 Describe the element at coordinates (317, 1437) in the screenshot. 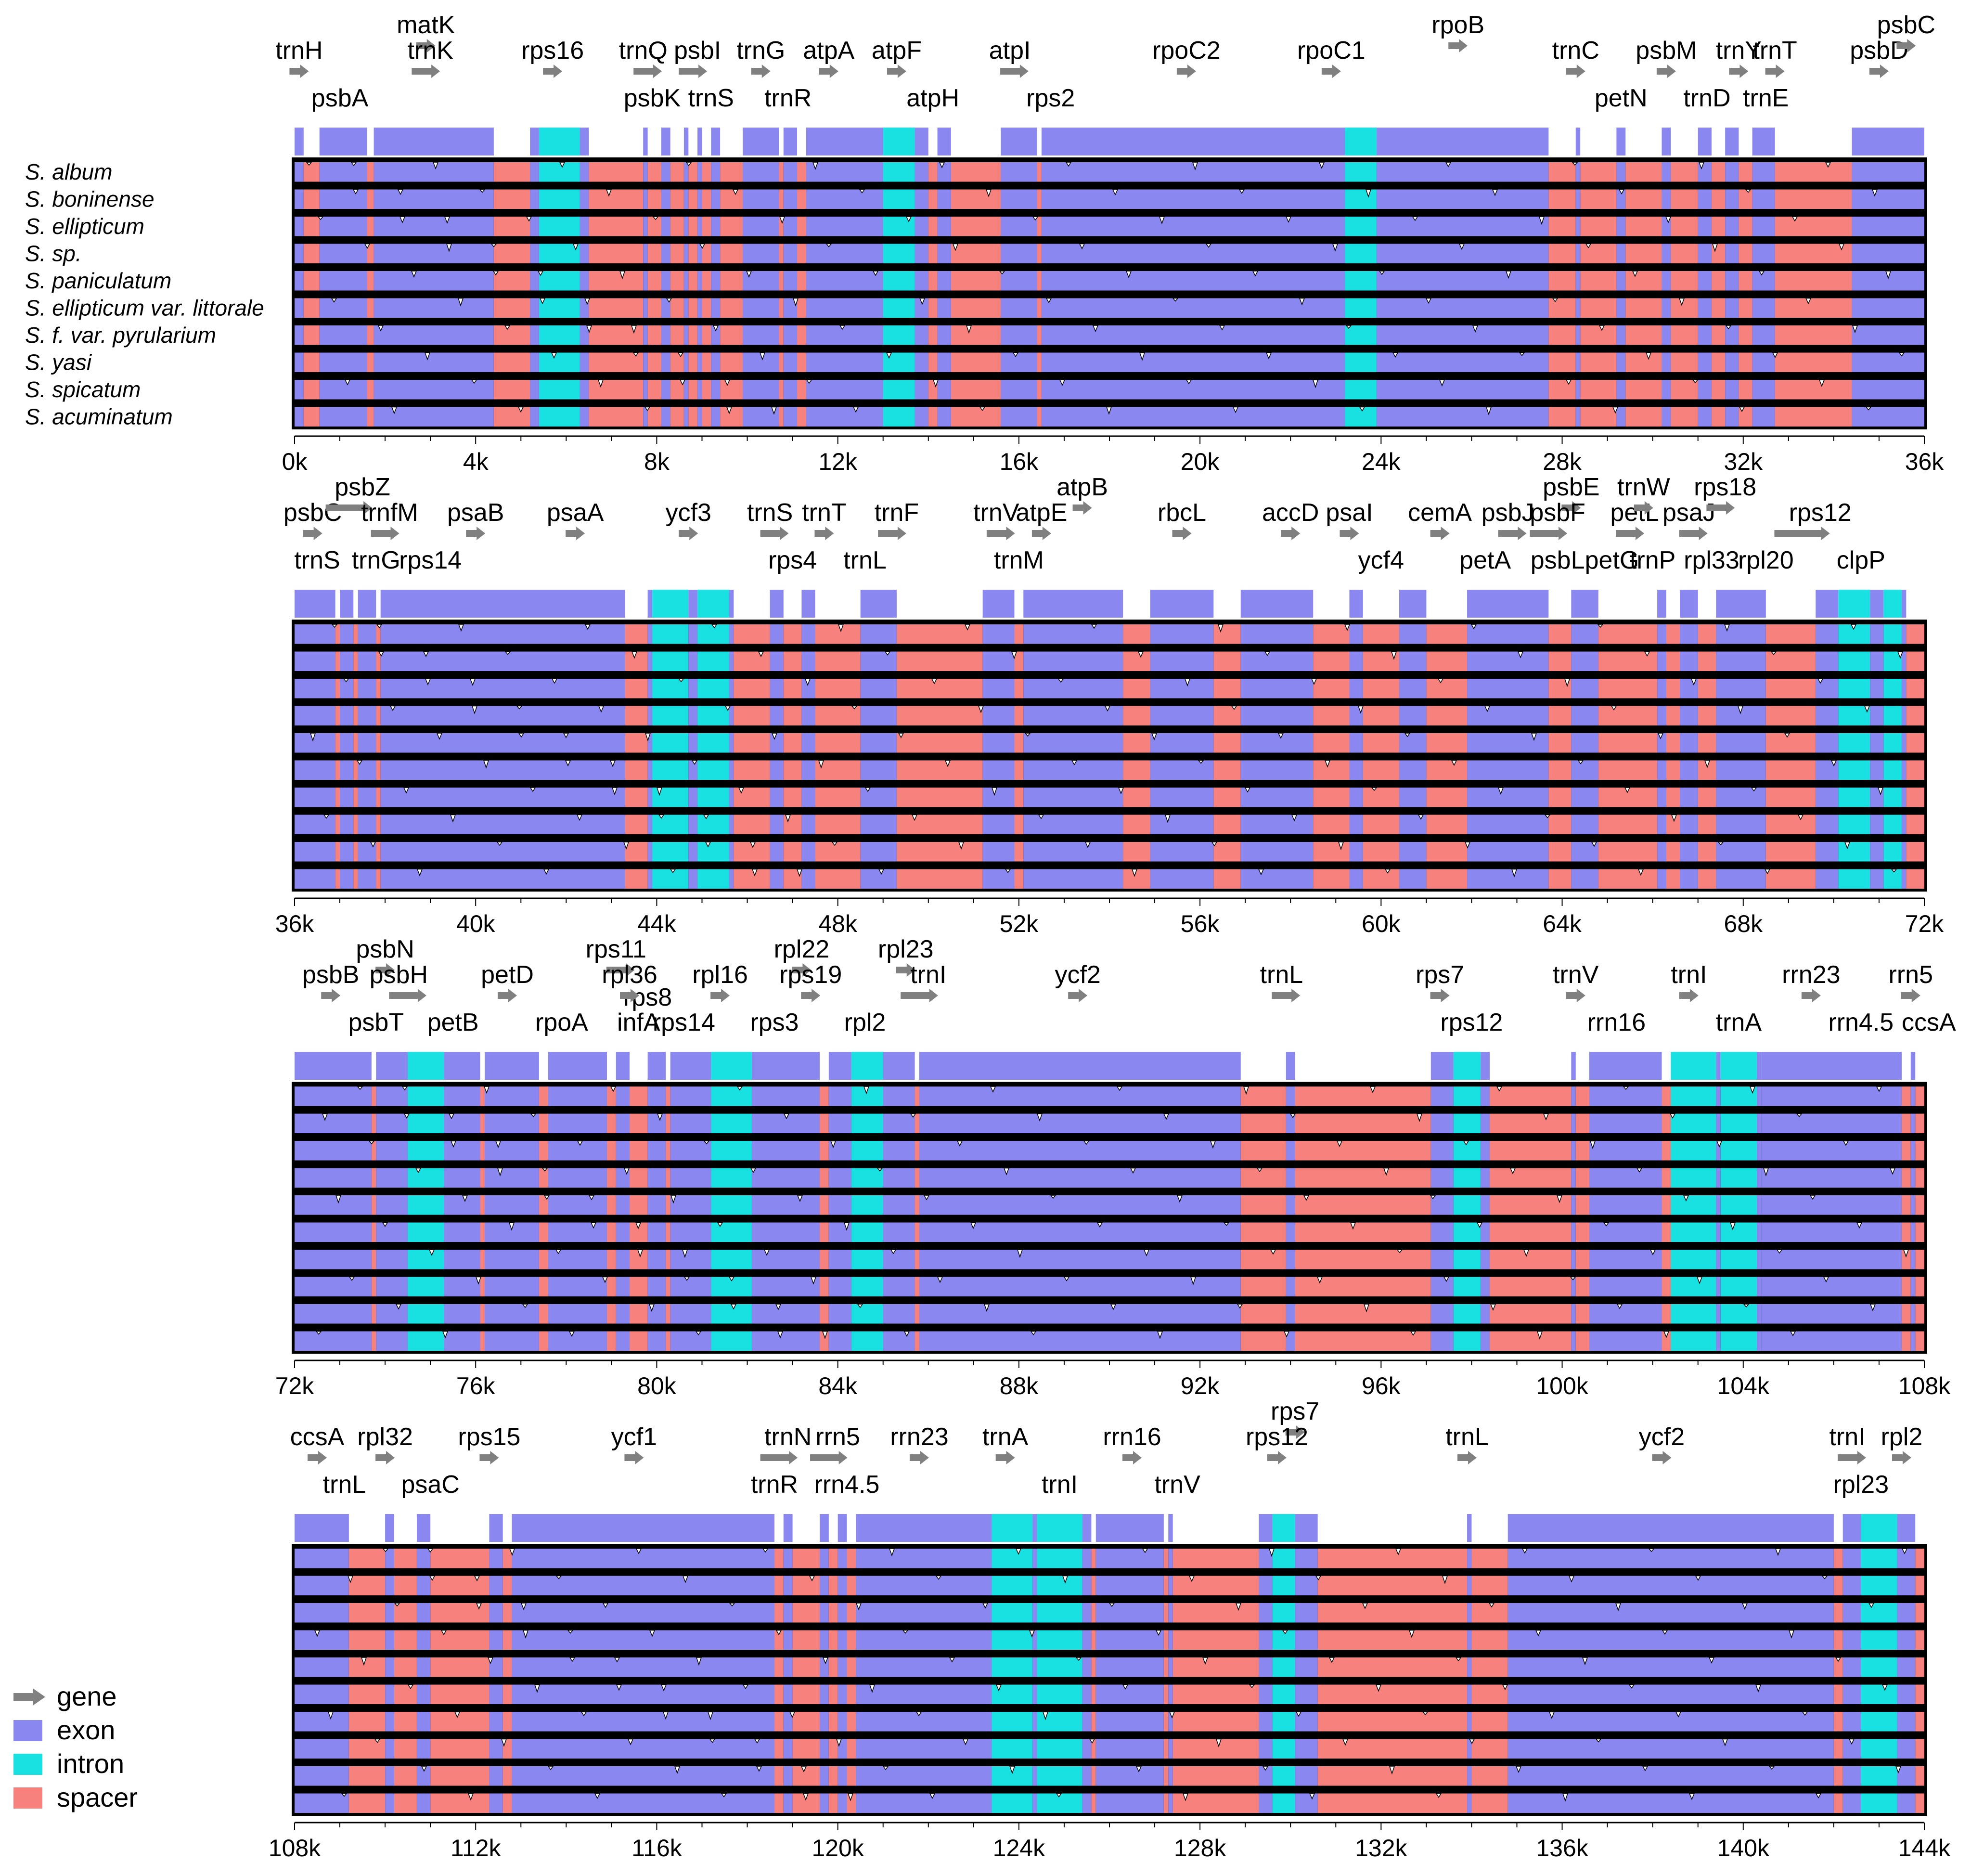

I see `gene-label: ccsA` at that location.